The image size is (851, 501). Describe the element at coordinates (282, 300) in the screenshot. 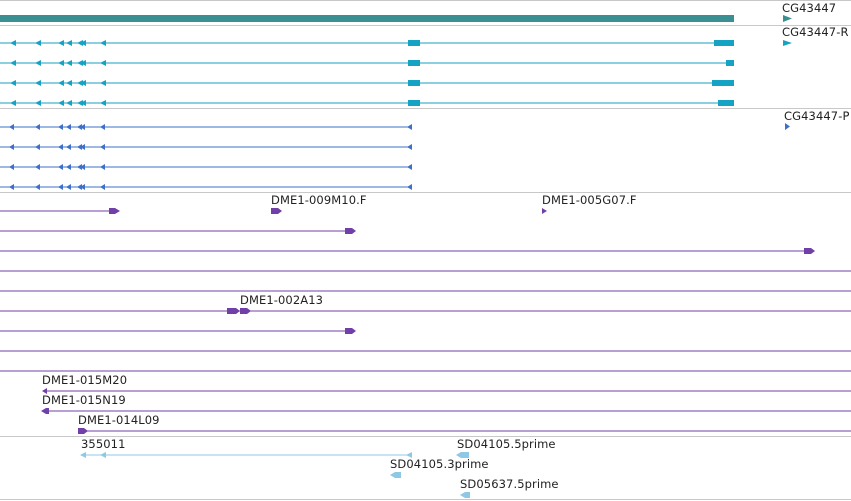

I see `est-label: DME1-002A13` at that location.